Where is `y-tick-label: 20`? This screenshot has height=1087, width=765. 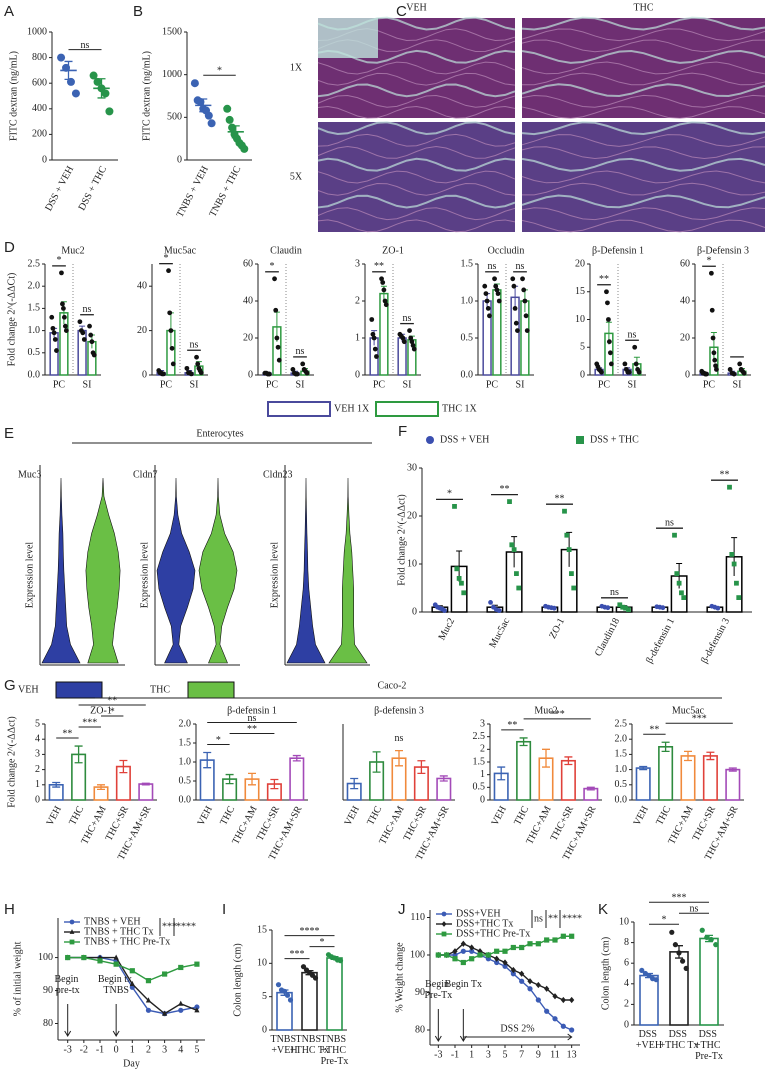 y-tick-label: 20 is located at coordinates (248, 337).